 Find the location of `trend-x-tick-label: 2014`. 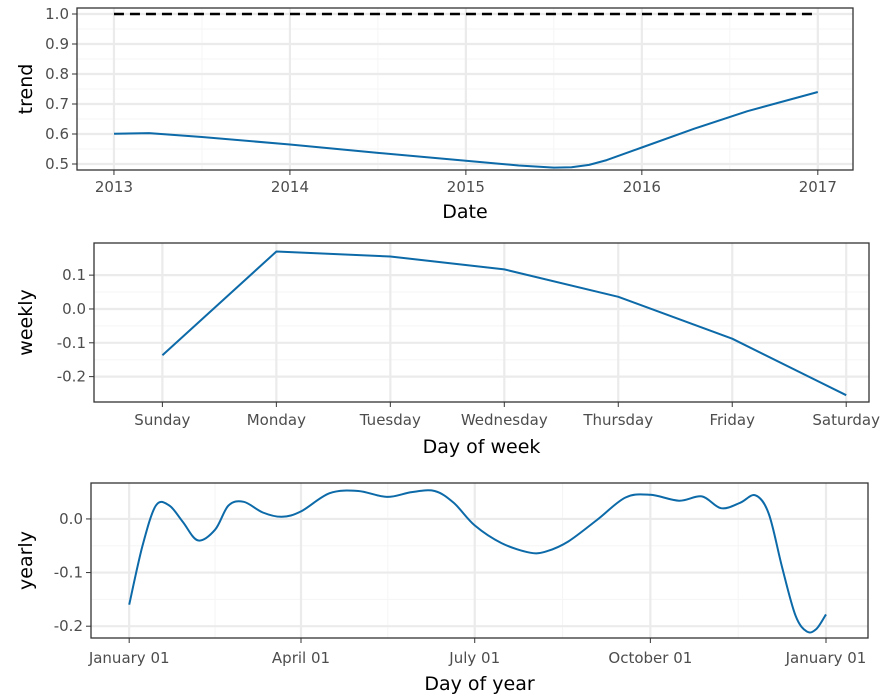

trend-x-tick-label: 2014 is located at coordinates (290, 187).